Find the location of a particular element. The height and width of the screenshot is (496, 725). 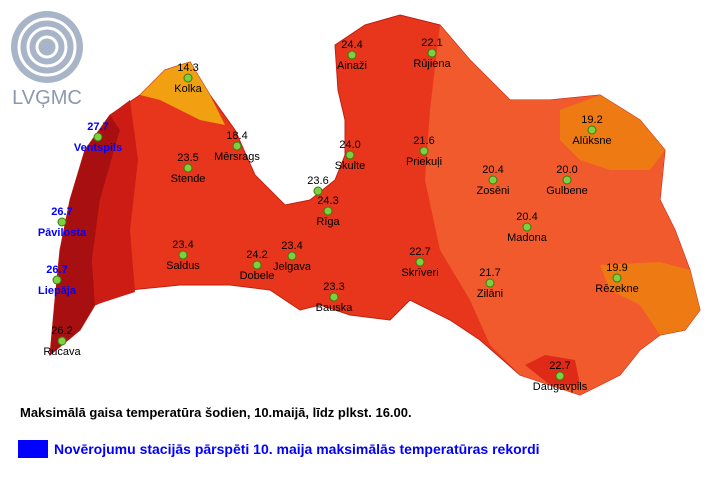

station-name: Jelgava is located at coordinates (292, 267).